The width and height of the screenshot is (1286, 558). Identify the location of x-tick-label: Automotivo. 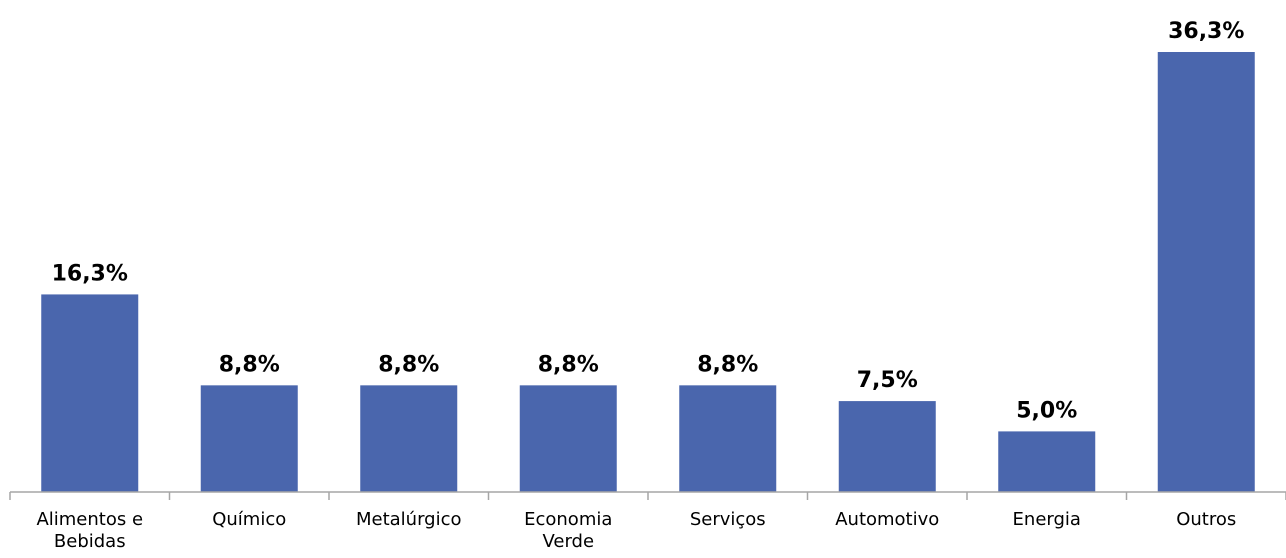
(887, 519).